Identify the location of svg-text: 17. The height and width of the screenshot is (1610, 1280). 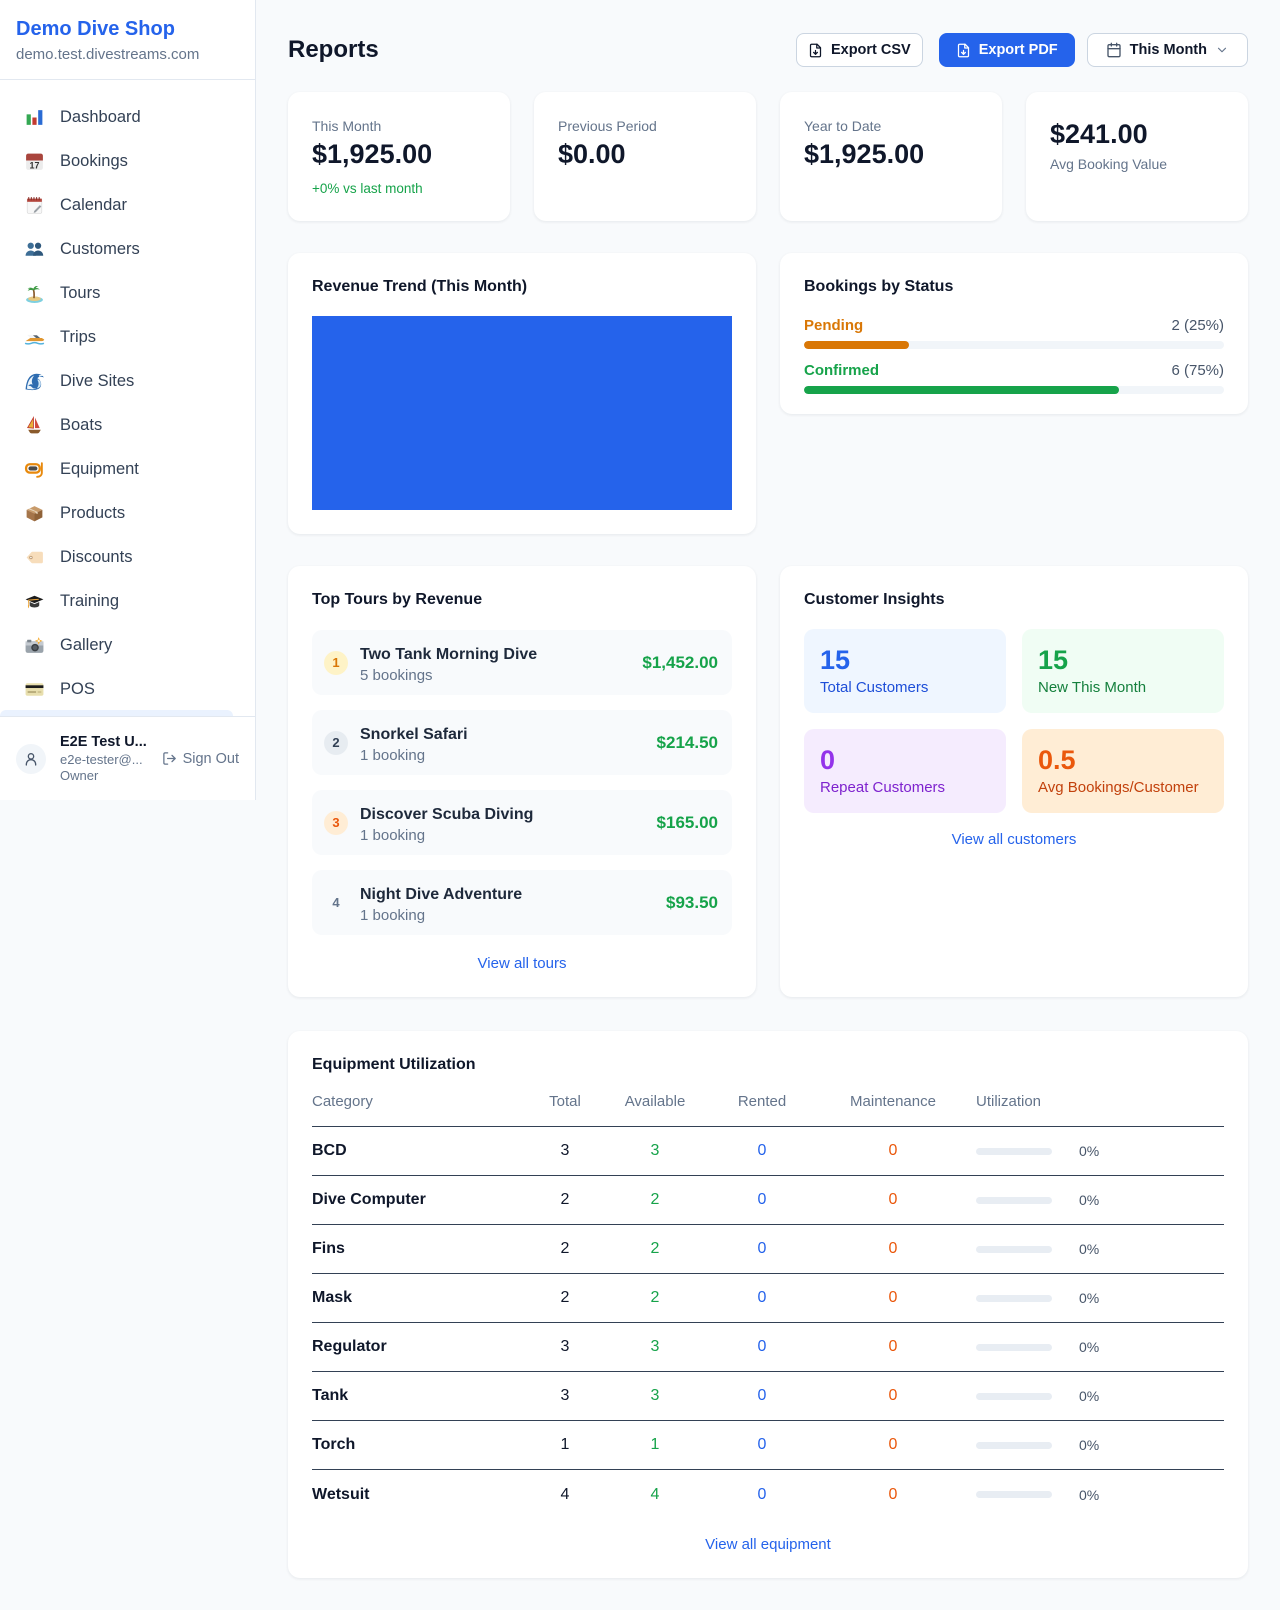
(35, 165).